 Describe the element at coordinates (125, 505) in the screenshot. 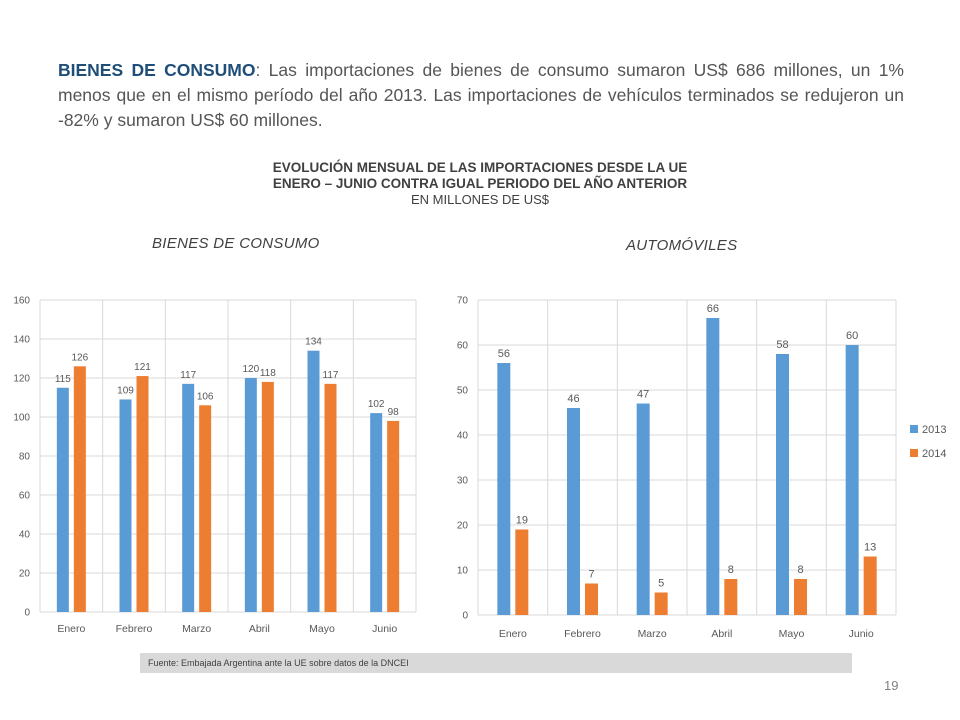

I see `bienes-bar-2013-febrero` at that location.